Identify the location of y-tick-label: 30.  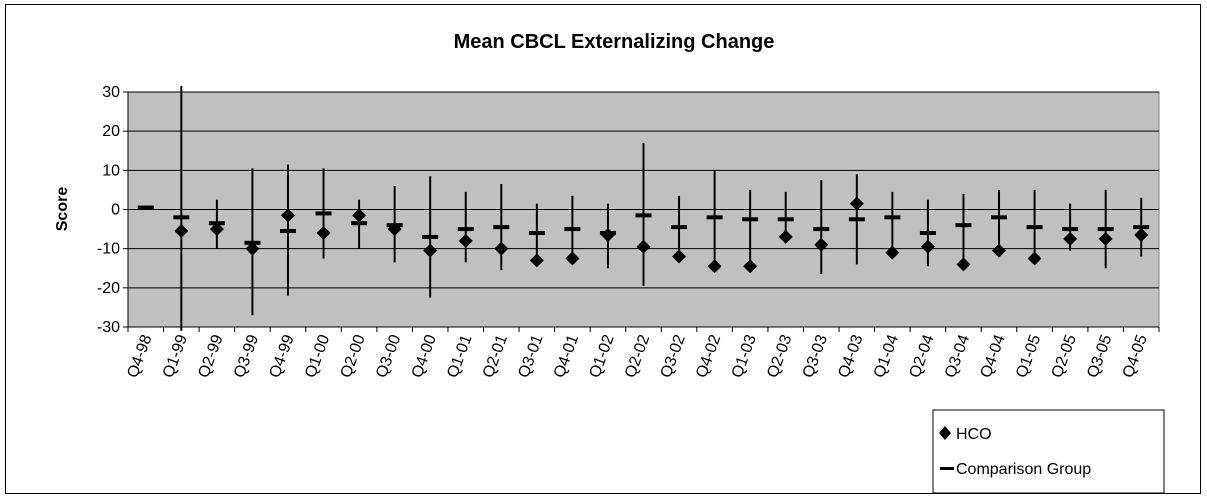
(111, 92).